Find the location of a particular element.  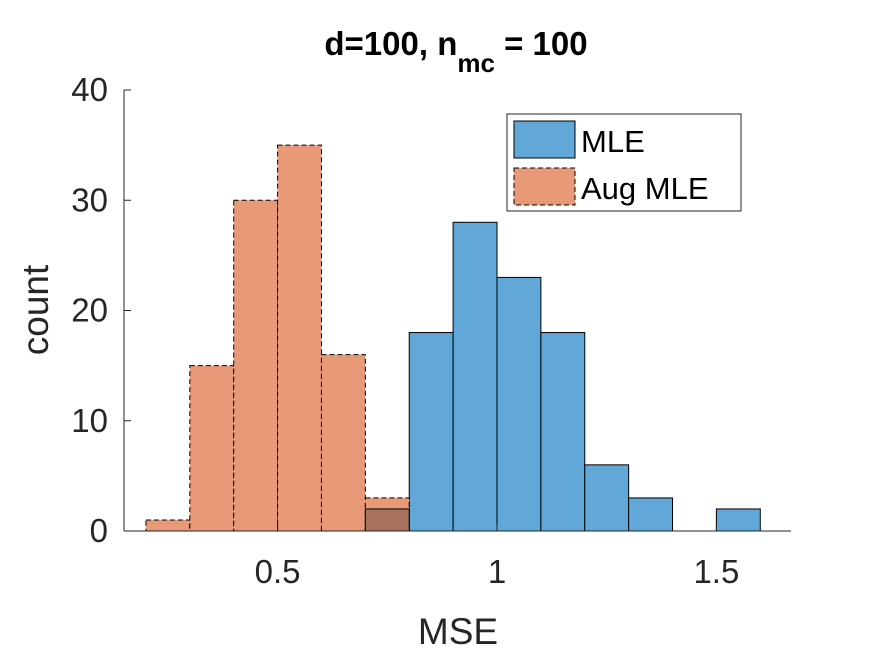

chart-title: d=100, nmc = 100 is located at coordinates (455, 51).